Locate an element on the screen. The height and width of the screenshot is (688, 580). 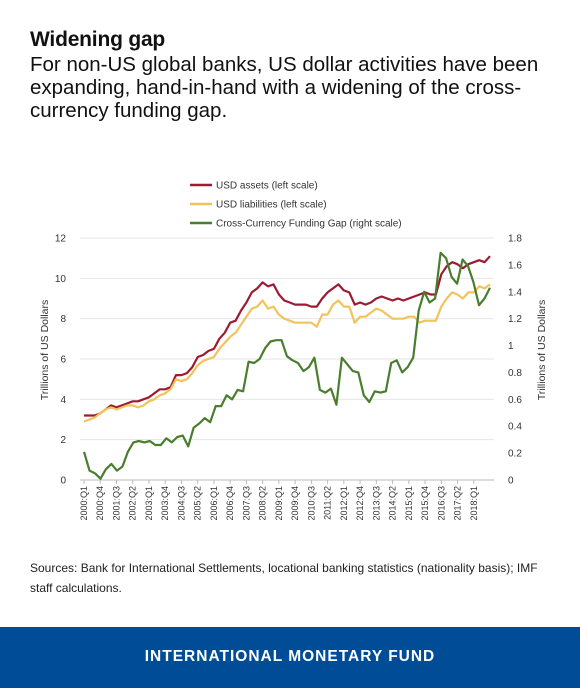
right-tick-label: 1.8 is located at coordinates (515, 239).